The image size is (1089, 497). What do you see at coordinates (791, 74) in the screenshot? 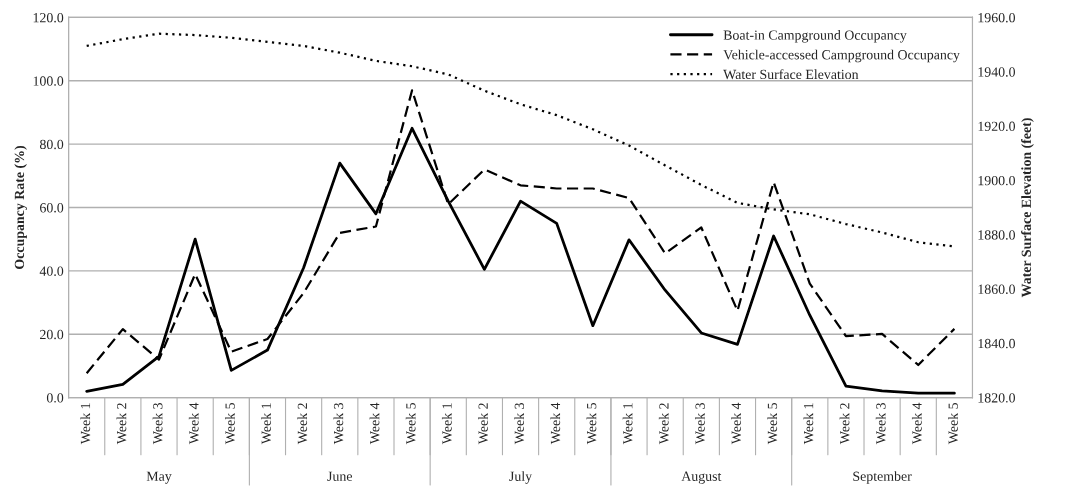
I see `legend-label: Water Surface Elevation` at bounding box center [791, 74].